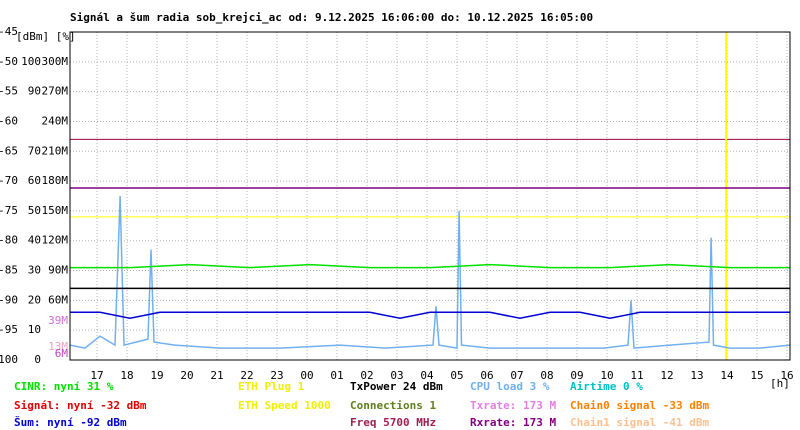 This screenshot has height=430, width=800. Describe the element at coordinates (55, 91) in the screenshot. I see `y3-tick-label: 270M` at that location.